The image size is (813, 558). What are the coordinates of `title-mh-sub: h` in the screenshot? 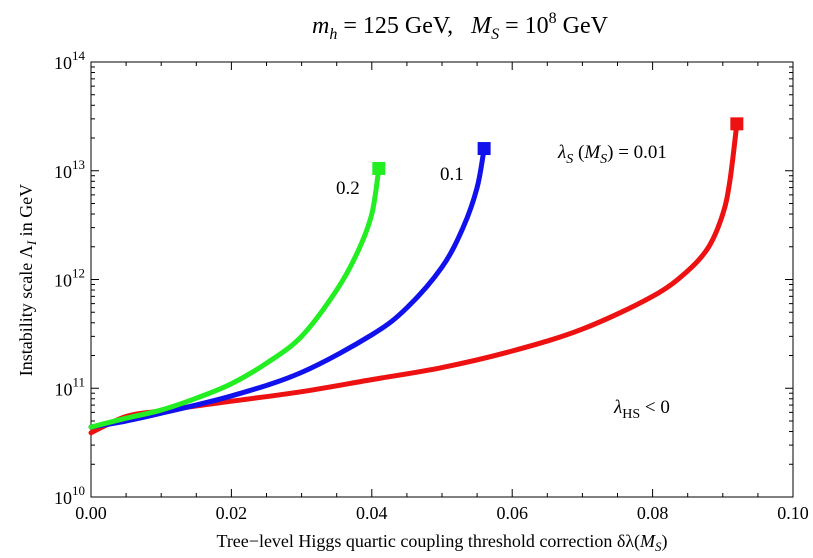 It's located at (333, 34).